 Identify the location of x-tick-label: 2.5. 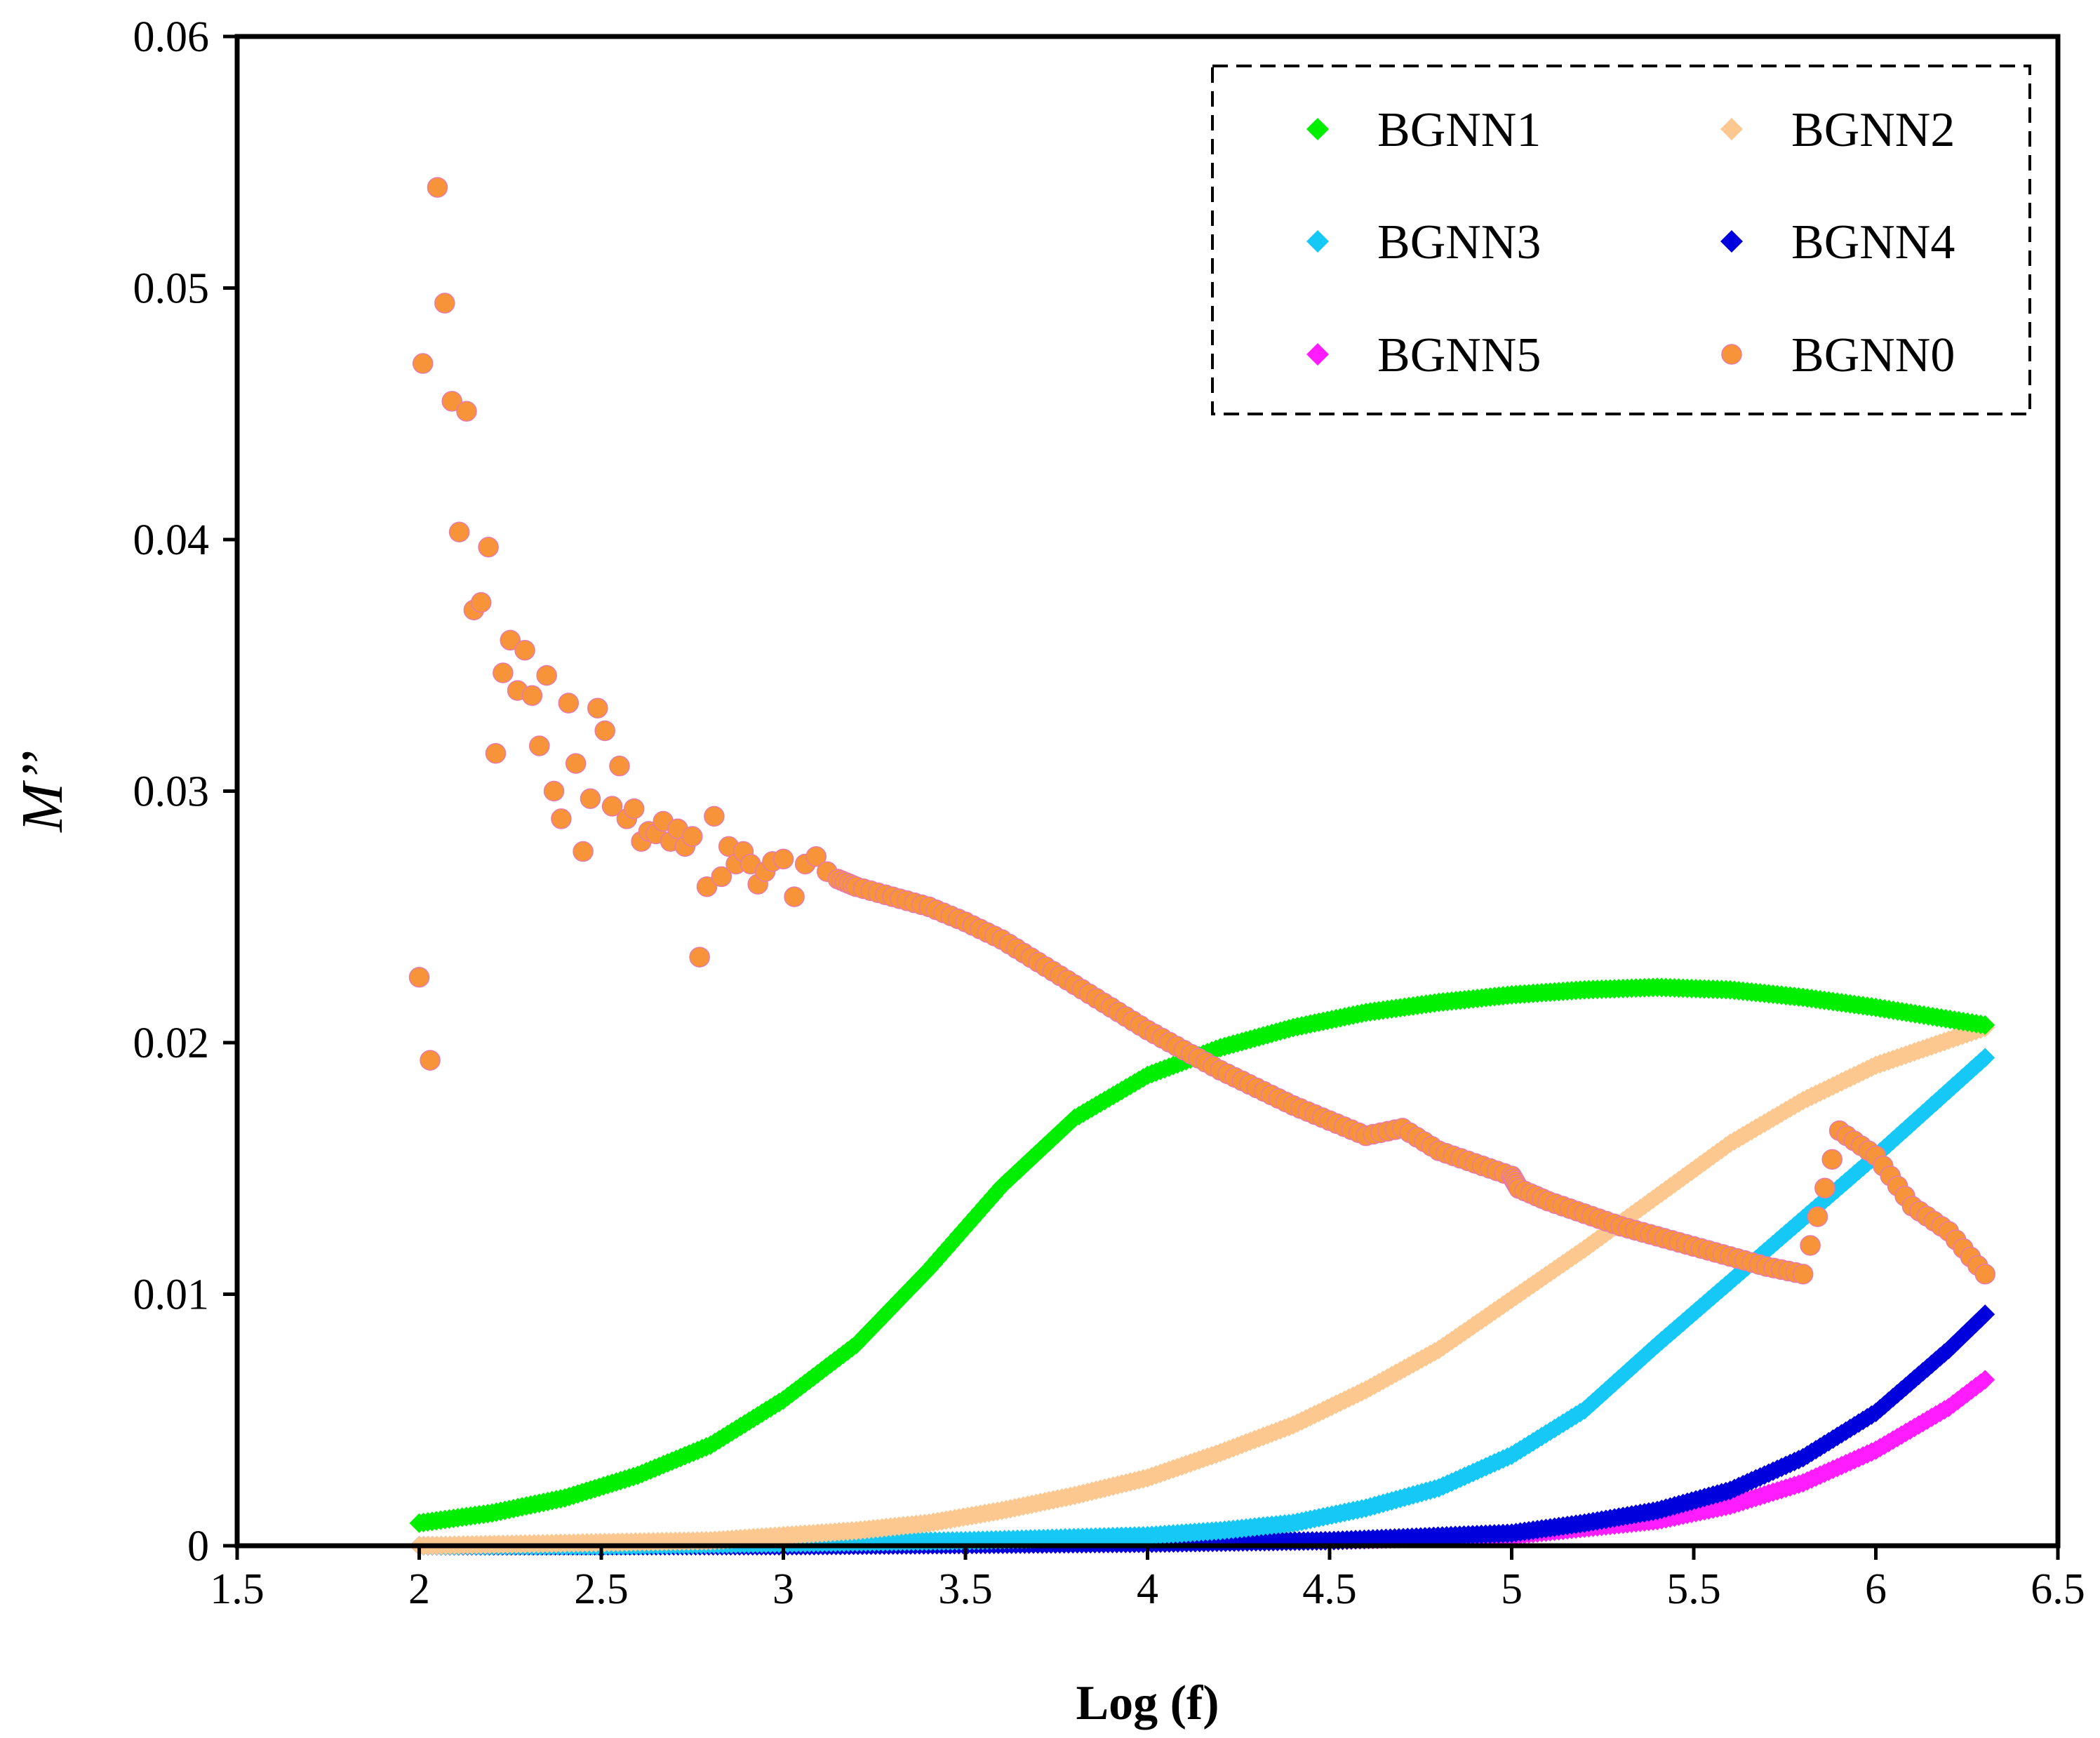
(601, 1589).